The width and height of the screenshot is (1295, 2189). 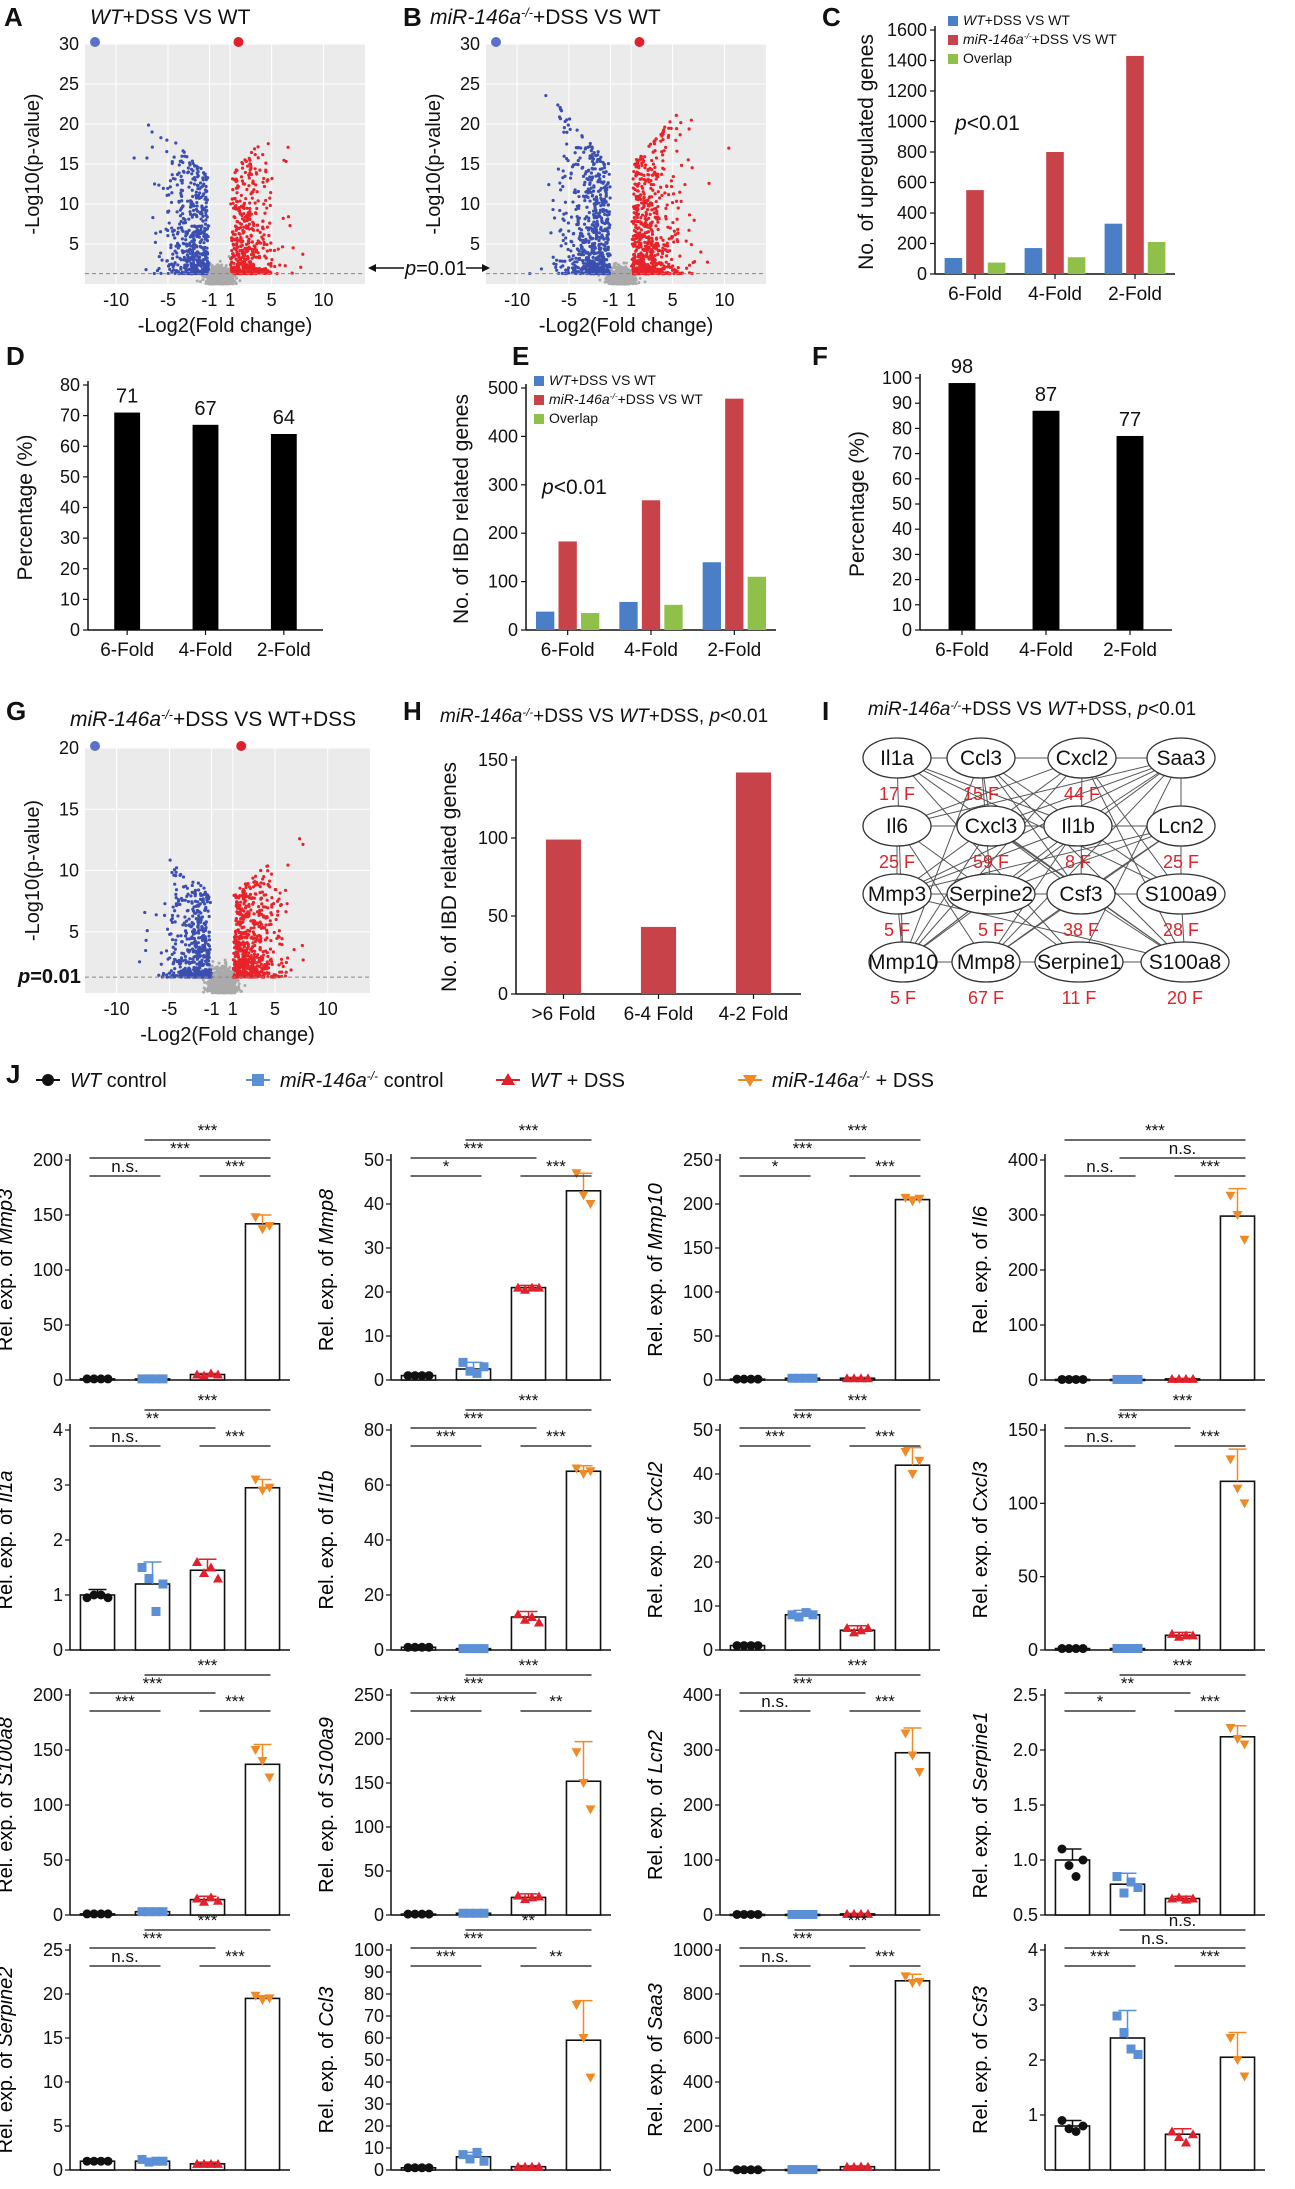 What do you see at coordinates (626, 326) in the screenshot?
I see `x-axis-label: -Log2(Fold change)` at bounding box center [626, 326].